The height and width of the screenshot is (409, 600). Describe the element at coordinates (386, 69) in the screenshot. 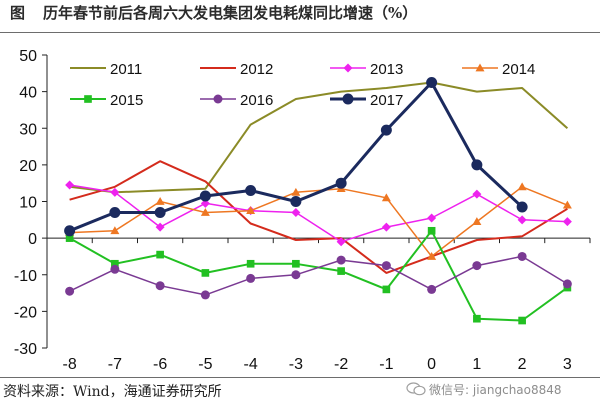

I see `legend-label-2013: 2013` at that location.